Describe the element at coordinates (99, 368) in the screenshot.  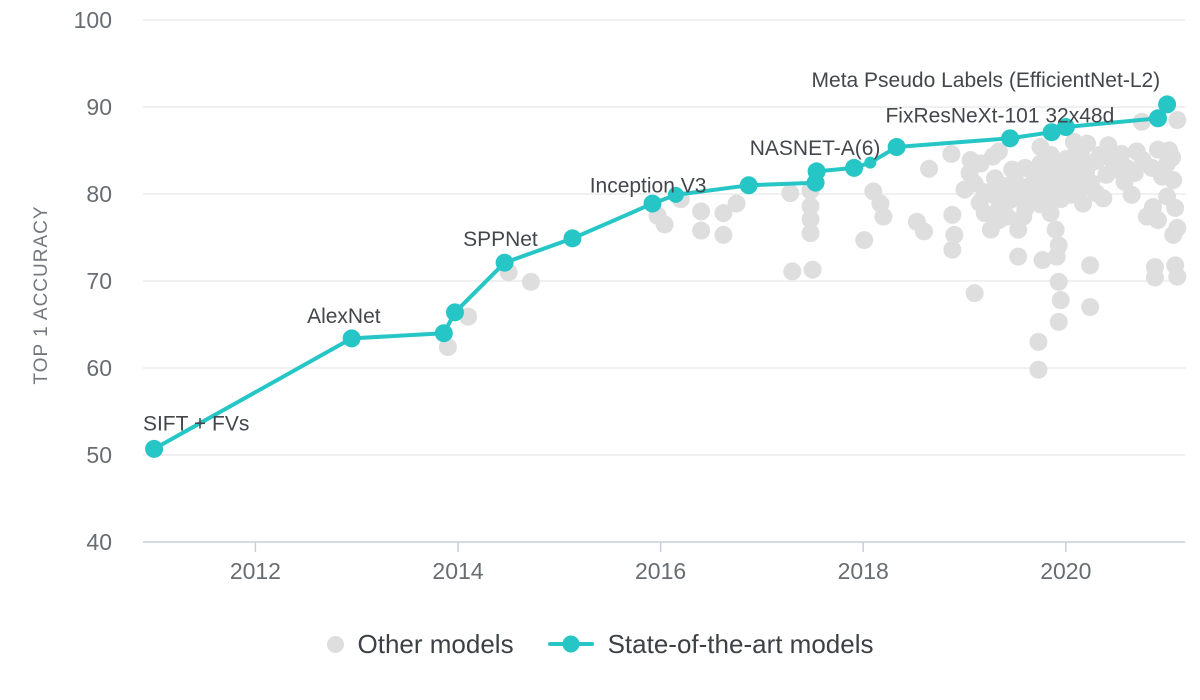
I see `y-tick-label: 60` at that location.